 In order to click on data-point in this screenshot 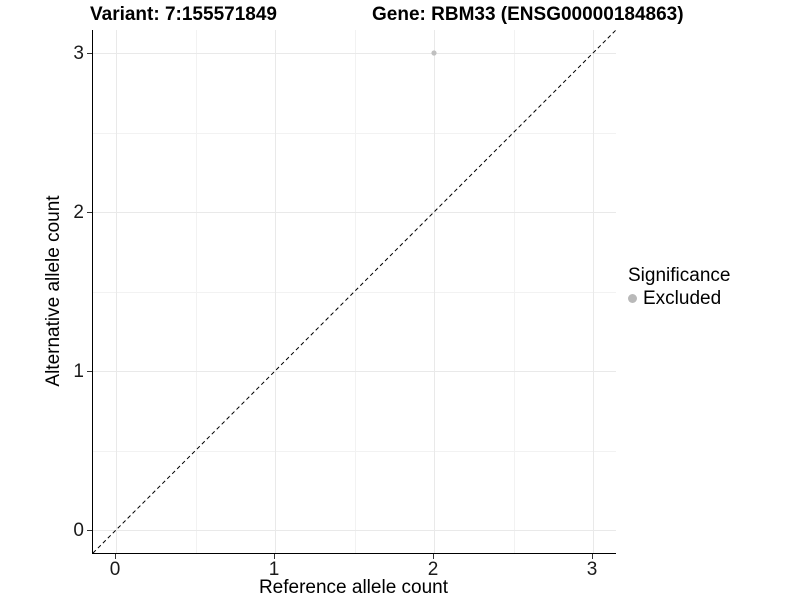, I will do `click(434, 53)`.